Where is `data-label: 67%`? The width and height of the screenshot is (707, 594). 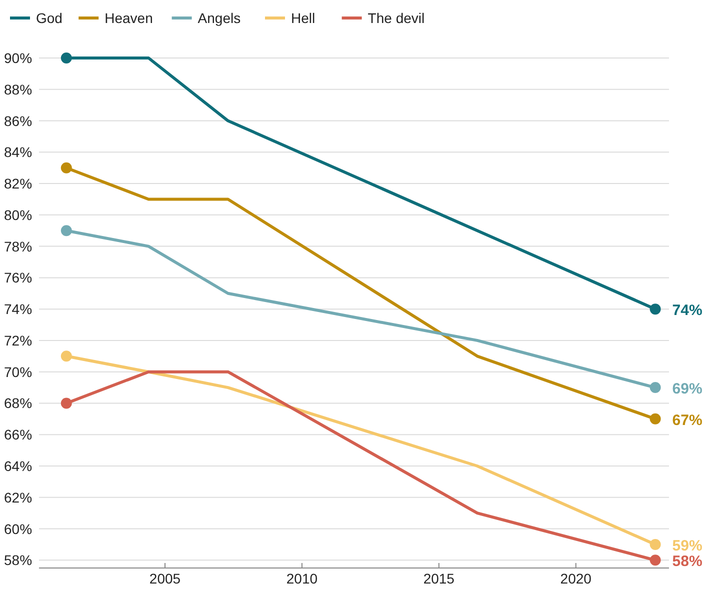 data-label: 67% is located at coordinates (687, 420).